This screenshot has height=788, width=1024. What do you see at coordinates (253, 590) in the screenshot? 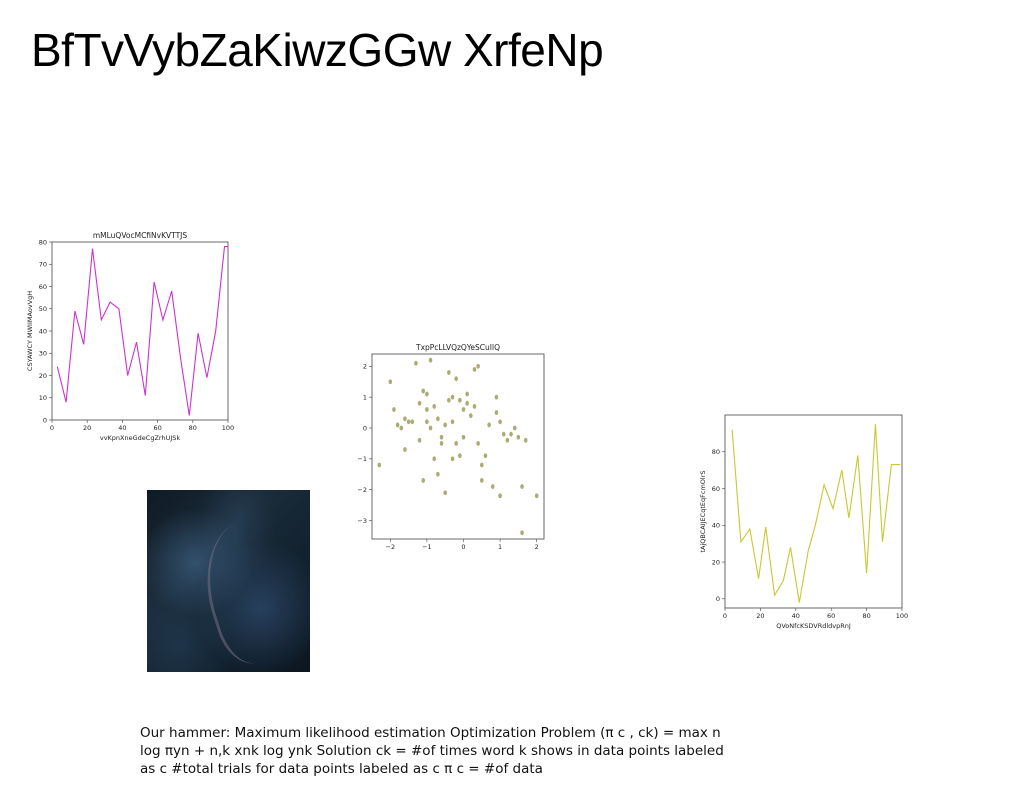
I see `photo-river-detail` at bounding box center [253, 590].